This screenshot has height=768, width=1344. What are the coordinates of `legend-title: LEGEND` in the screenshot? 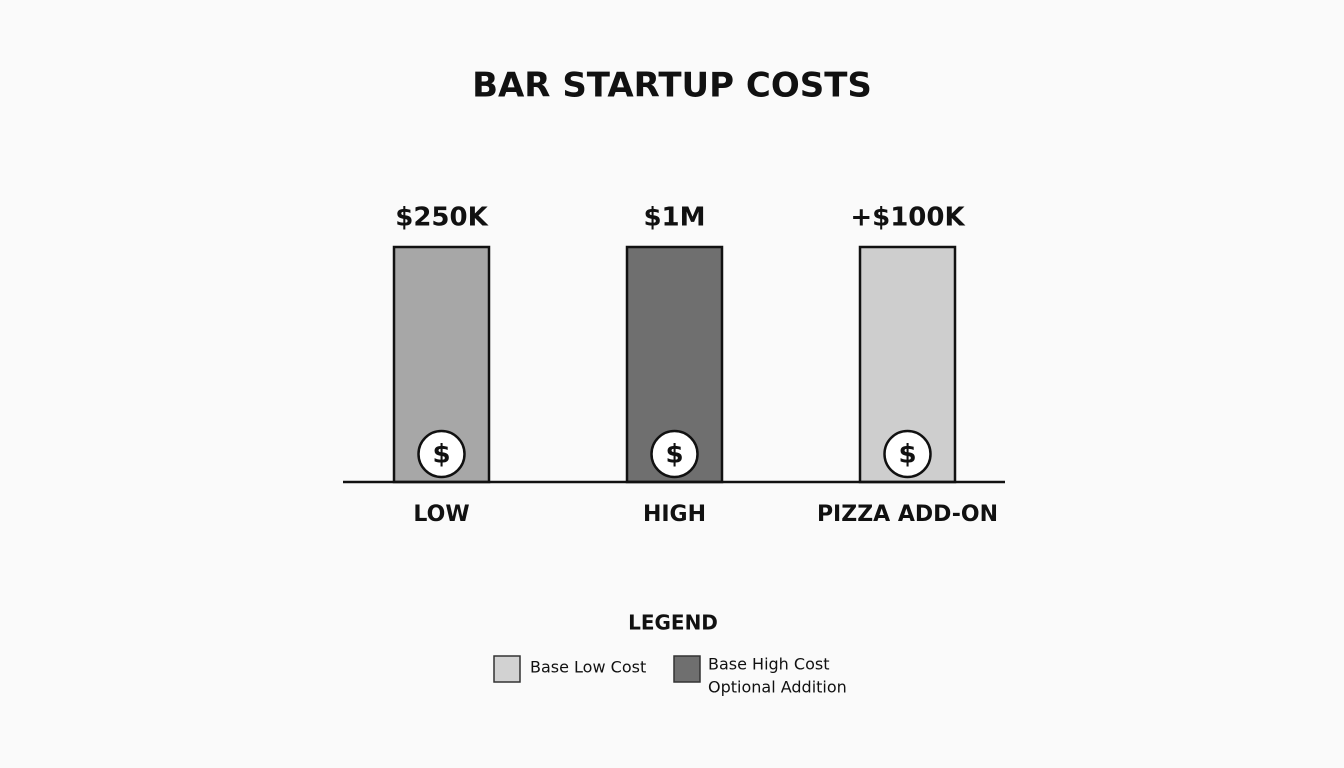 It's located at (673, 623).